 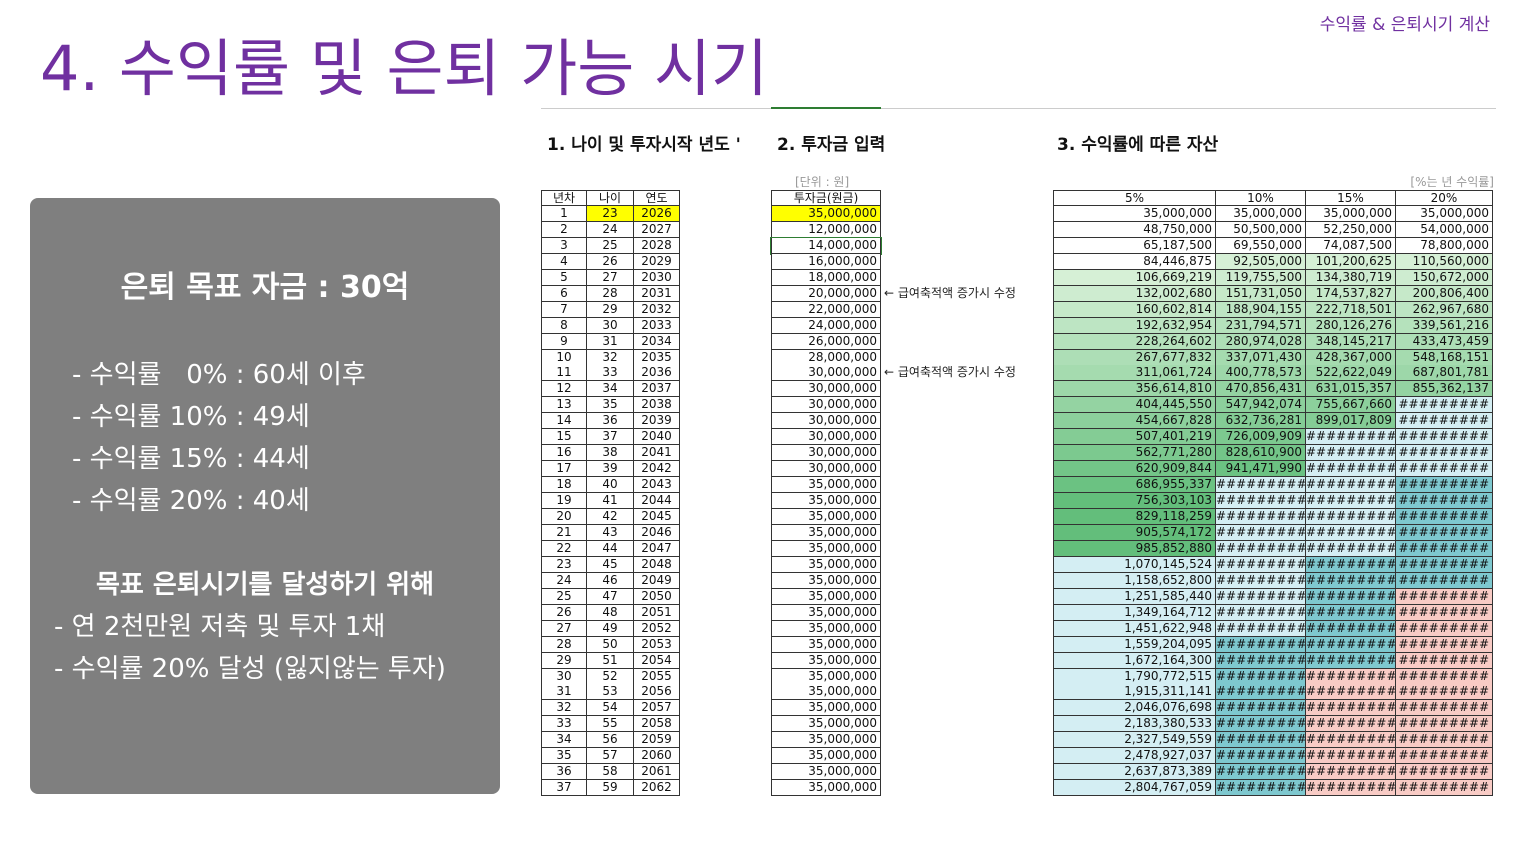 I want to click on table-cell: 56, so click(x=610, y=740).